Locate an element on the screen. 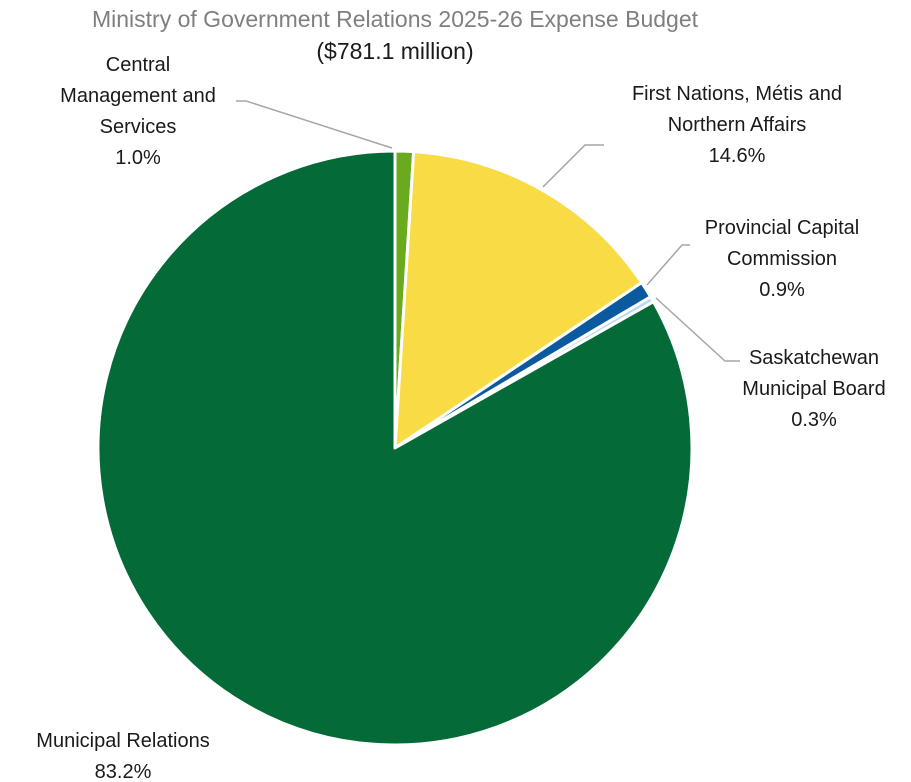  slice-name-line: Municipal Relations is located at coordinates (122, 741).